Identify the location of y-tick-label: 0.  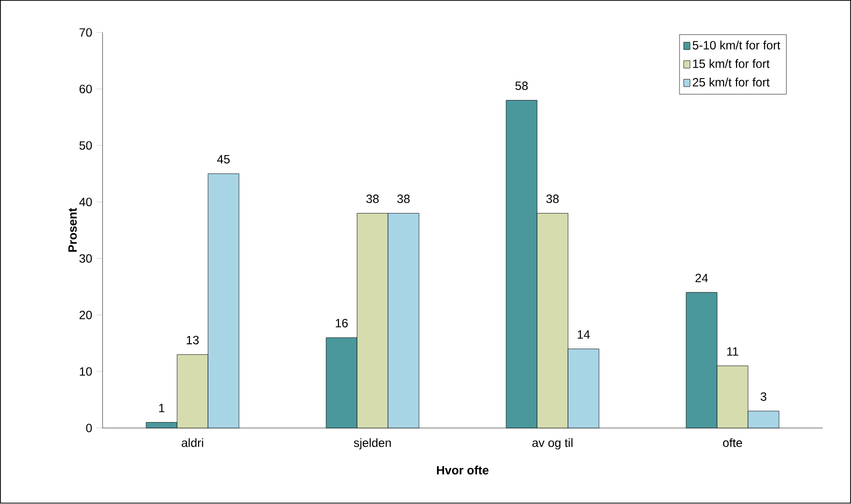
(89, 428).